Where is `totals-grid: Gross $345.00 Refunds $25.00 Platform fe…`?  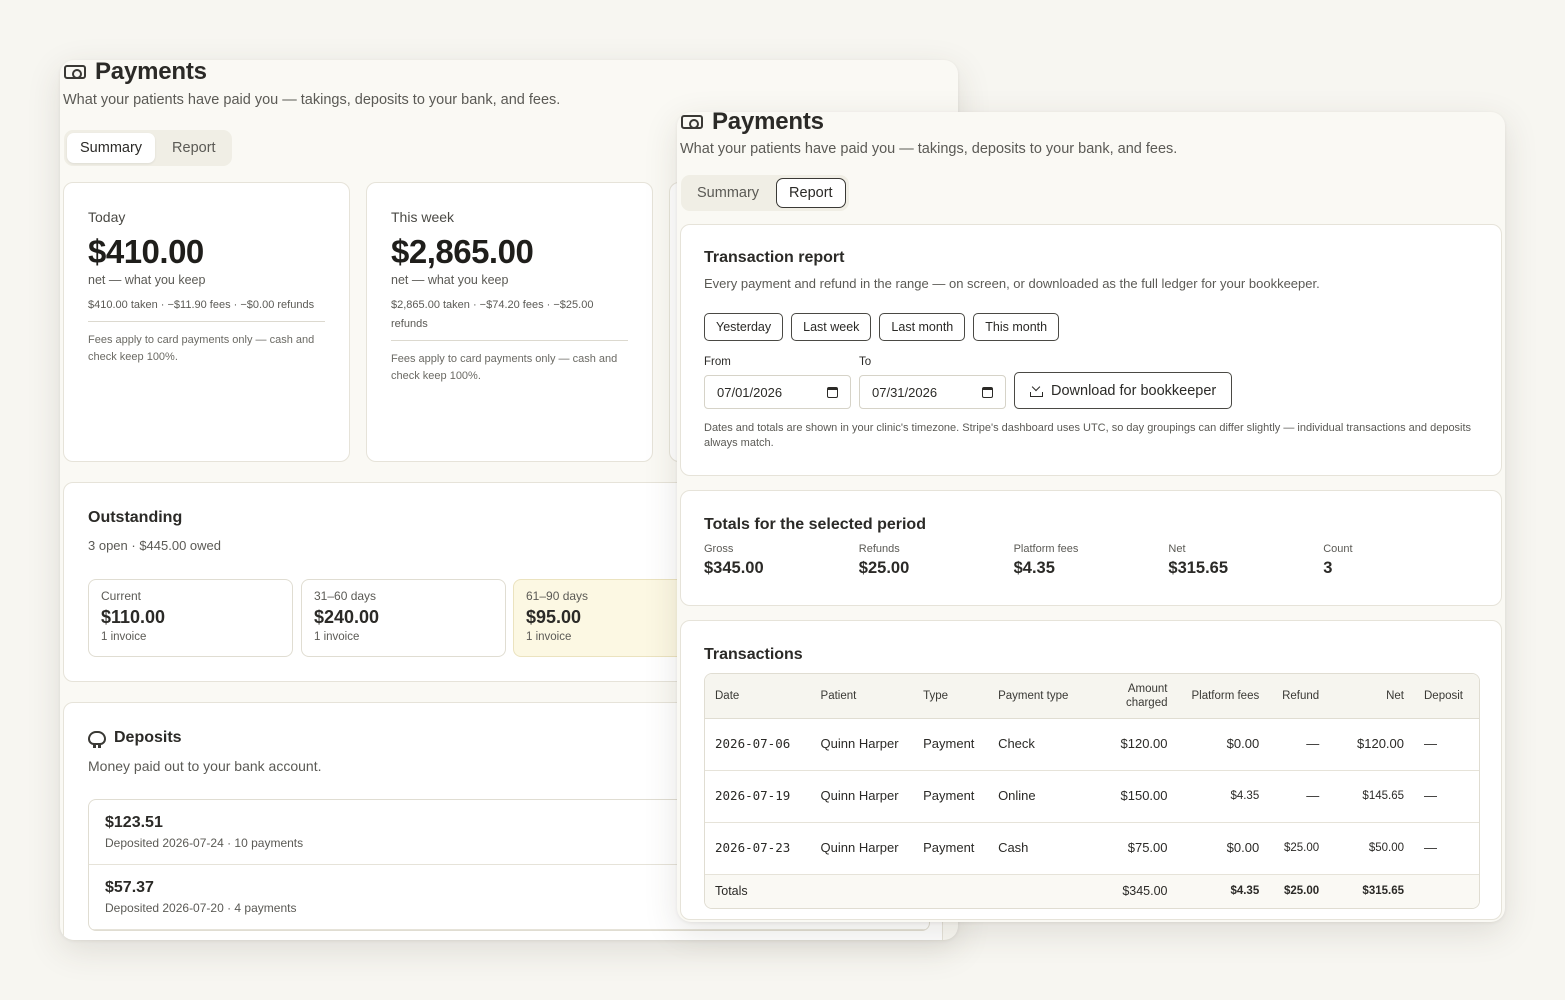 totals-grid: Gross $345.00 Refunds $25.00 Platform fe… is located at coordinates (1091, 560).